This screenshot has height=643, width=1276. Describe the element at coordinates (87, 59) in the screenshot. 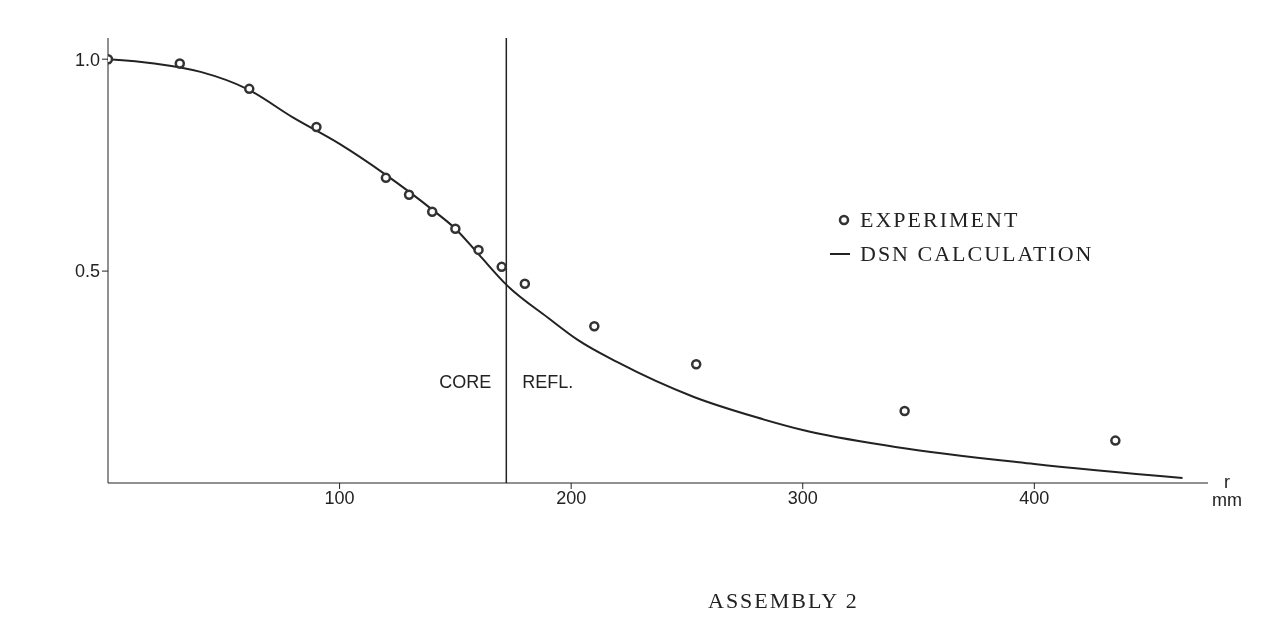

I see `y-tick-label: 1.0` at that location.